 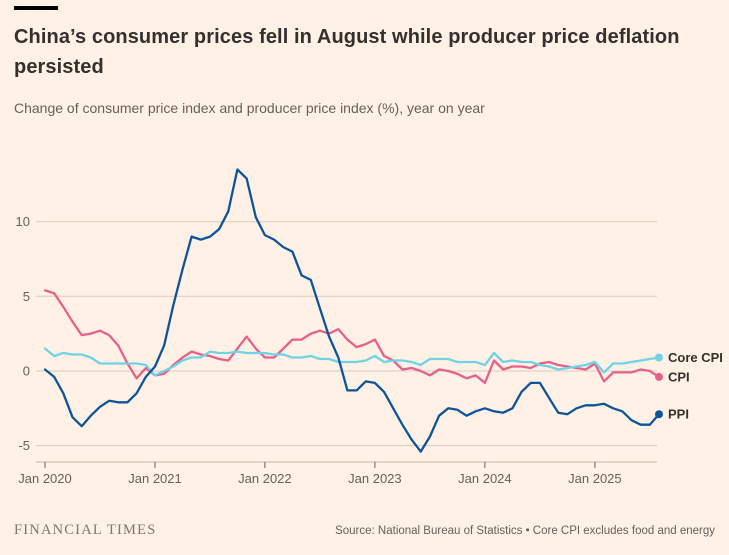 I want to click on series-end-dot-cpi, so click(x=659, y=376).